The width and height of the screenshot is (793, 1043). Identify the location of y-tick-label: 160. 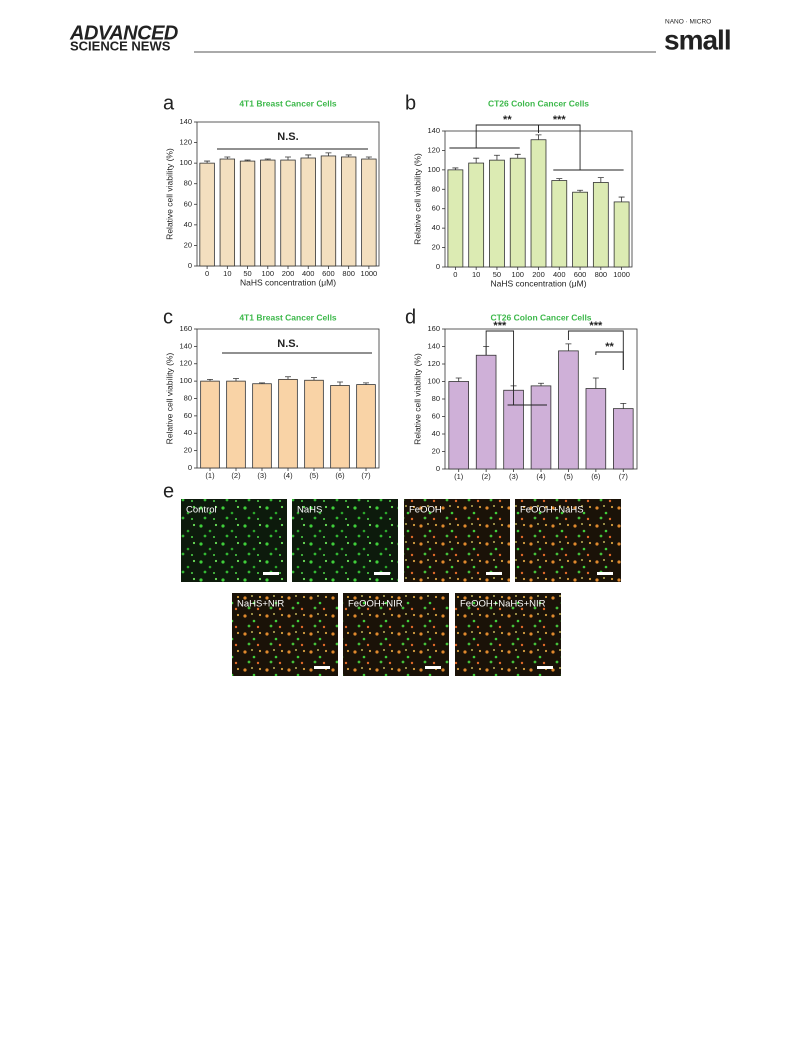
(433, 328).